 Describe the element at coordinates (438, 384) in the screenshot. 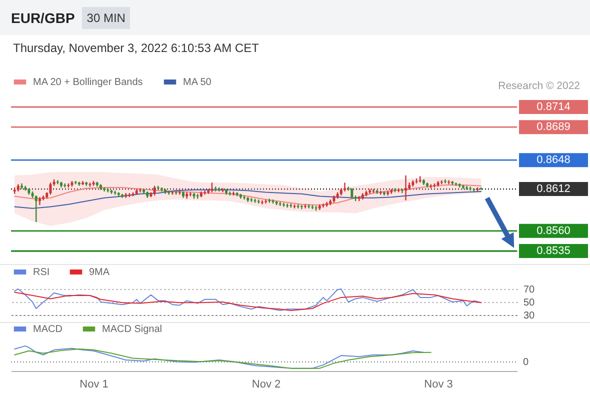

I see `x-tick-label: Nov 3` at that location.